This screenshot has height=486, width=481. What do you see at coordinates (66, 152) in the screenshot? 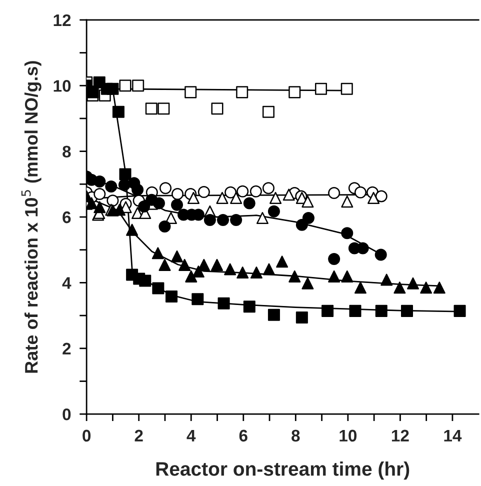
I see `y-tick-label: 8` at bounding box center [66, 152].